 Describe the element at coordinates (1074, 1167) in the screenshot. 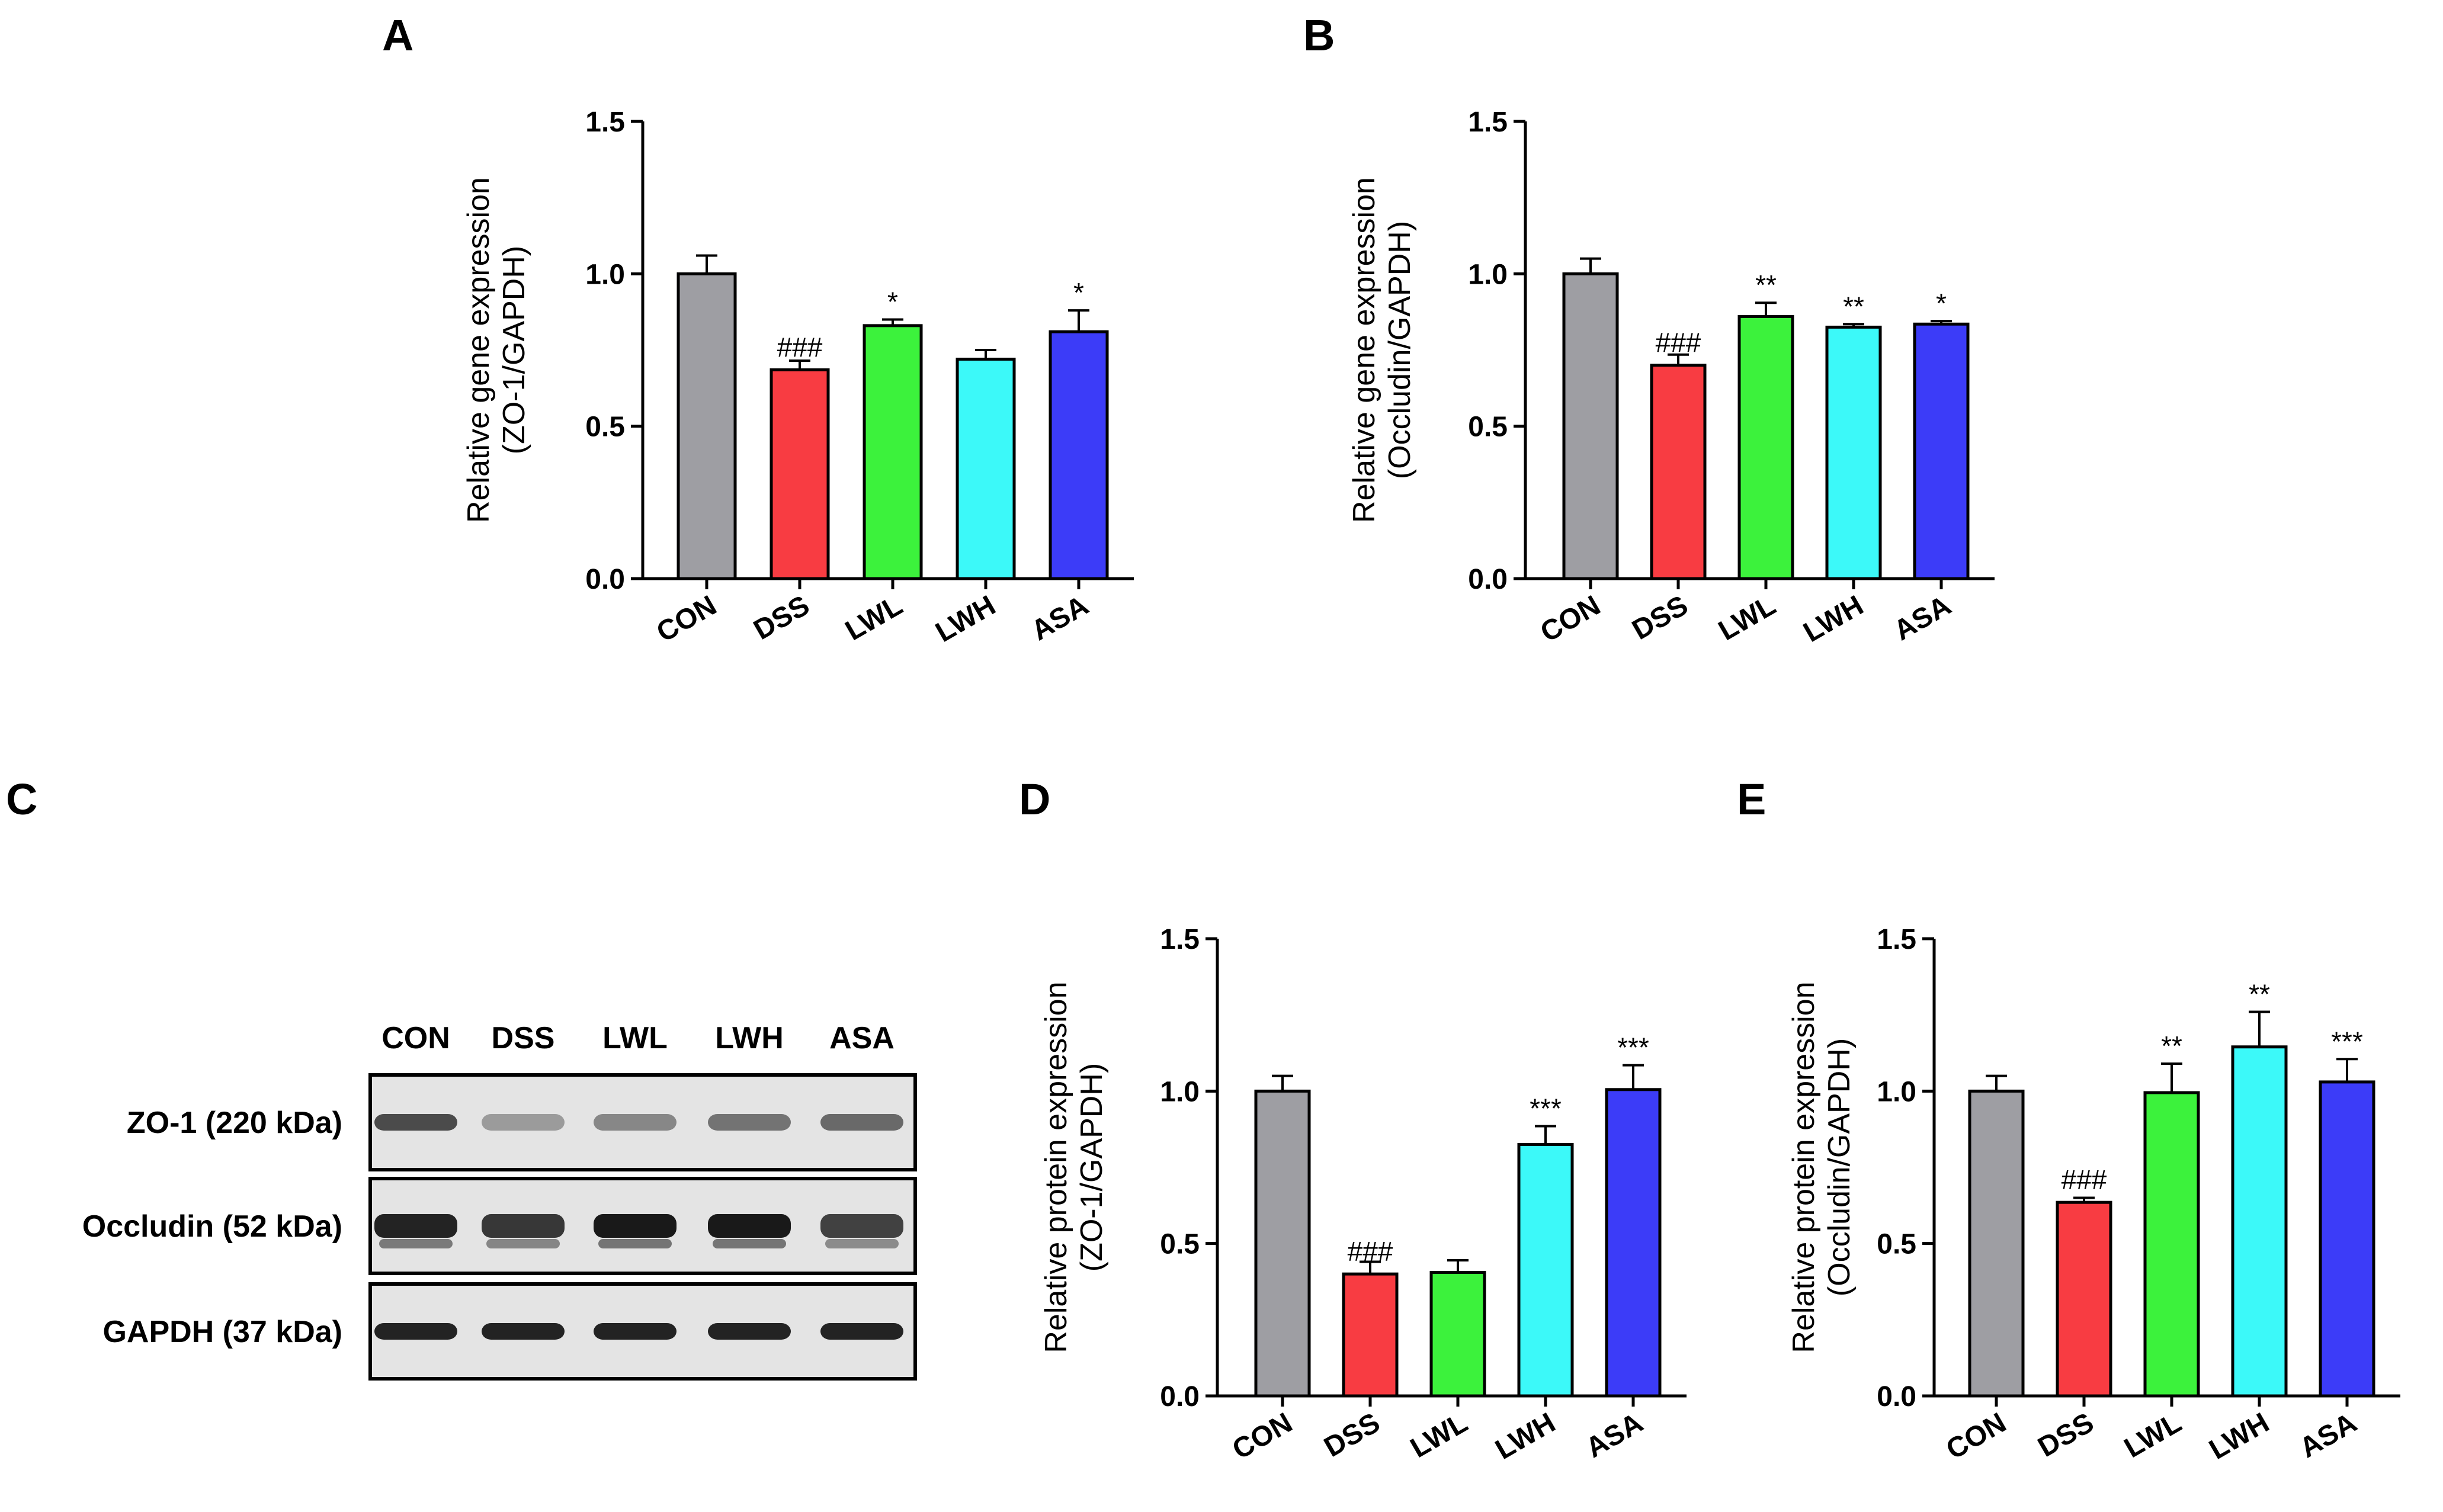

I see `y-axis-label: Relative protein expression(ZO-1/GAPDH)` at that location.